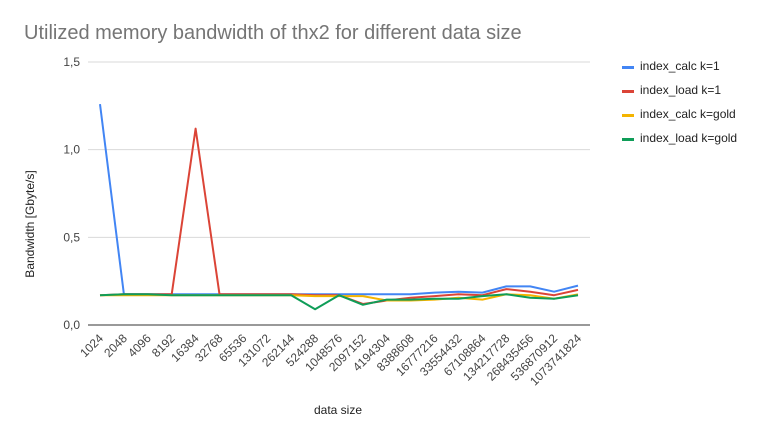 This screenshot has width=776, height=438. What do you see at coordinates (71, 150) in the screenshot?
I see `y-tick-label: 1,0` at bounding box center [71, 150].